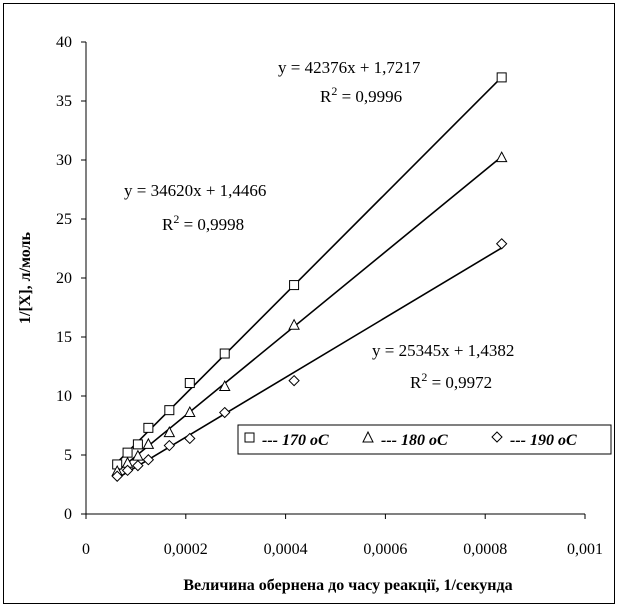  I want to click on equation-190: y = 25345x + 1,4382, so click(443, 350).